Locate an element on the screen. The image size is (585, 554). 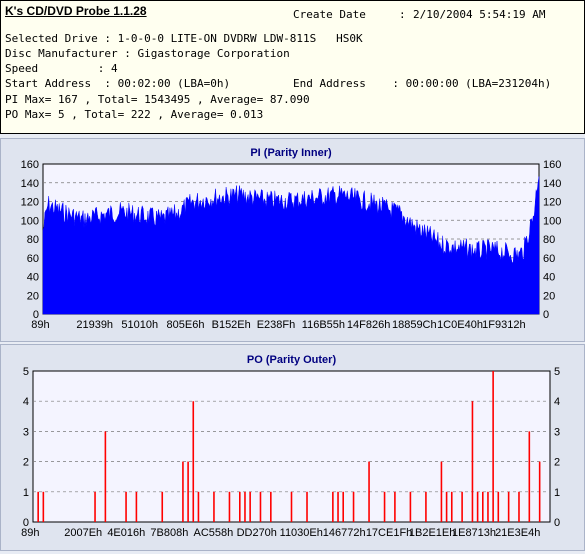
y-tick-label-right: 5 is located at coordinates (557, 372).